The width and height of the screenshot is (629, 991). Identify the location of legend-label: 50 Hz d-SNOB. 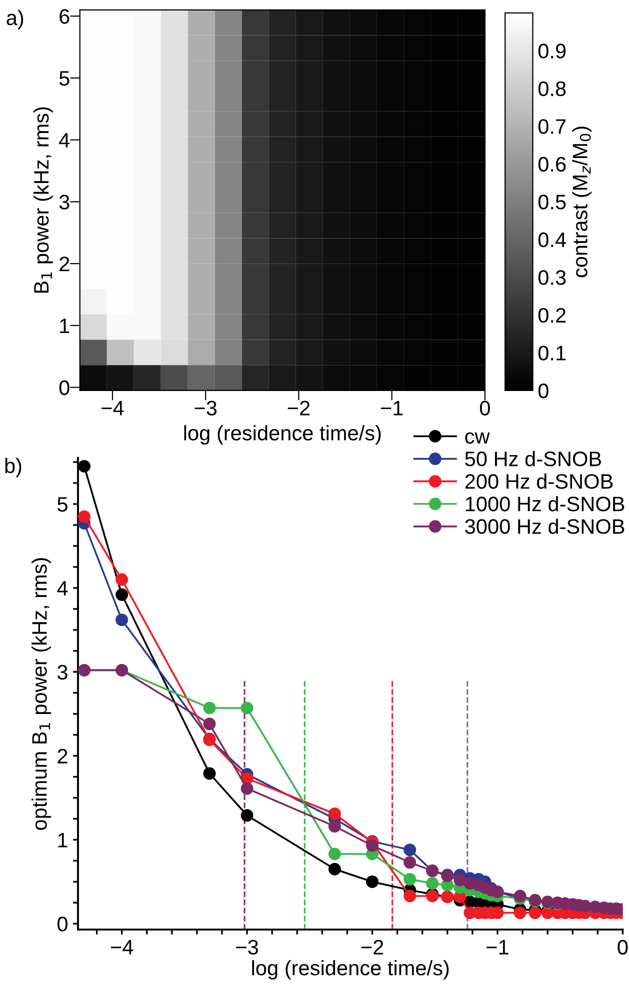
(533, 458).